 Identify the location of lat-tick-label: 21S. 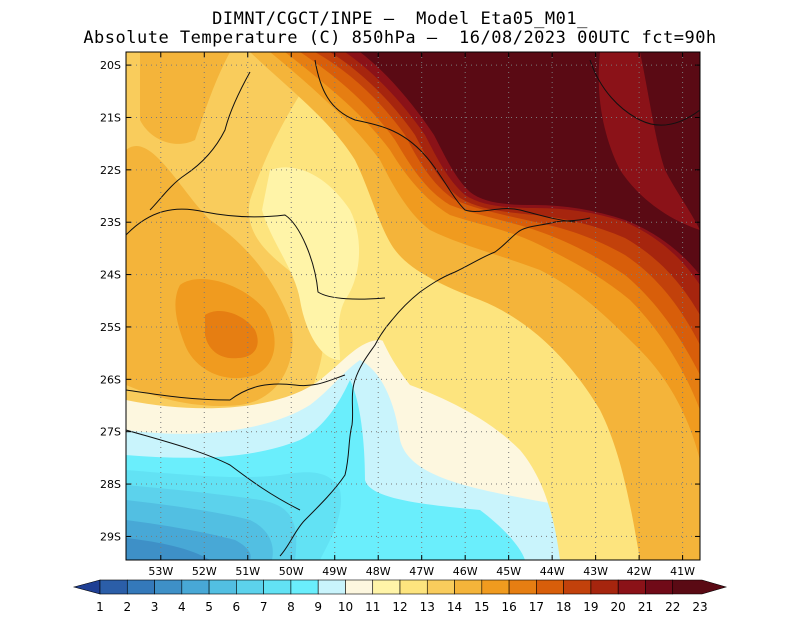
(110, 117).